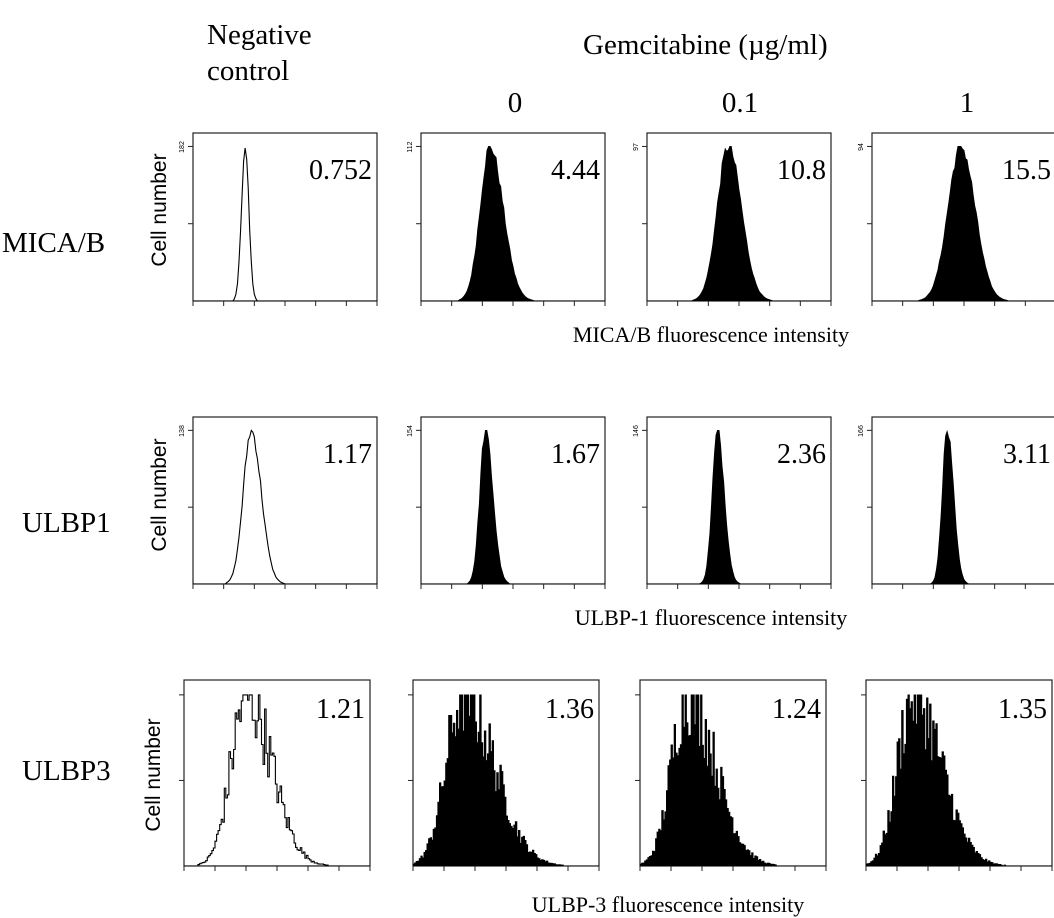  Describe the element at coordinates (801, 454) in the screenshot. I see `mfi-value-label: 2.36` at that location.